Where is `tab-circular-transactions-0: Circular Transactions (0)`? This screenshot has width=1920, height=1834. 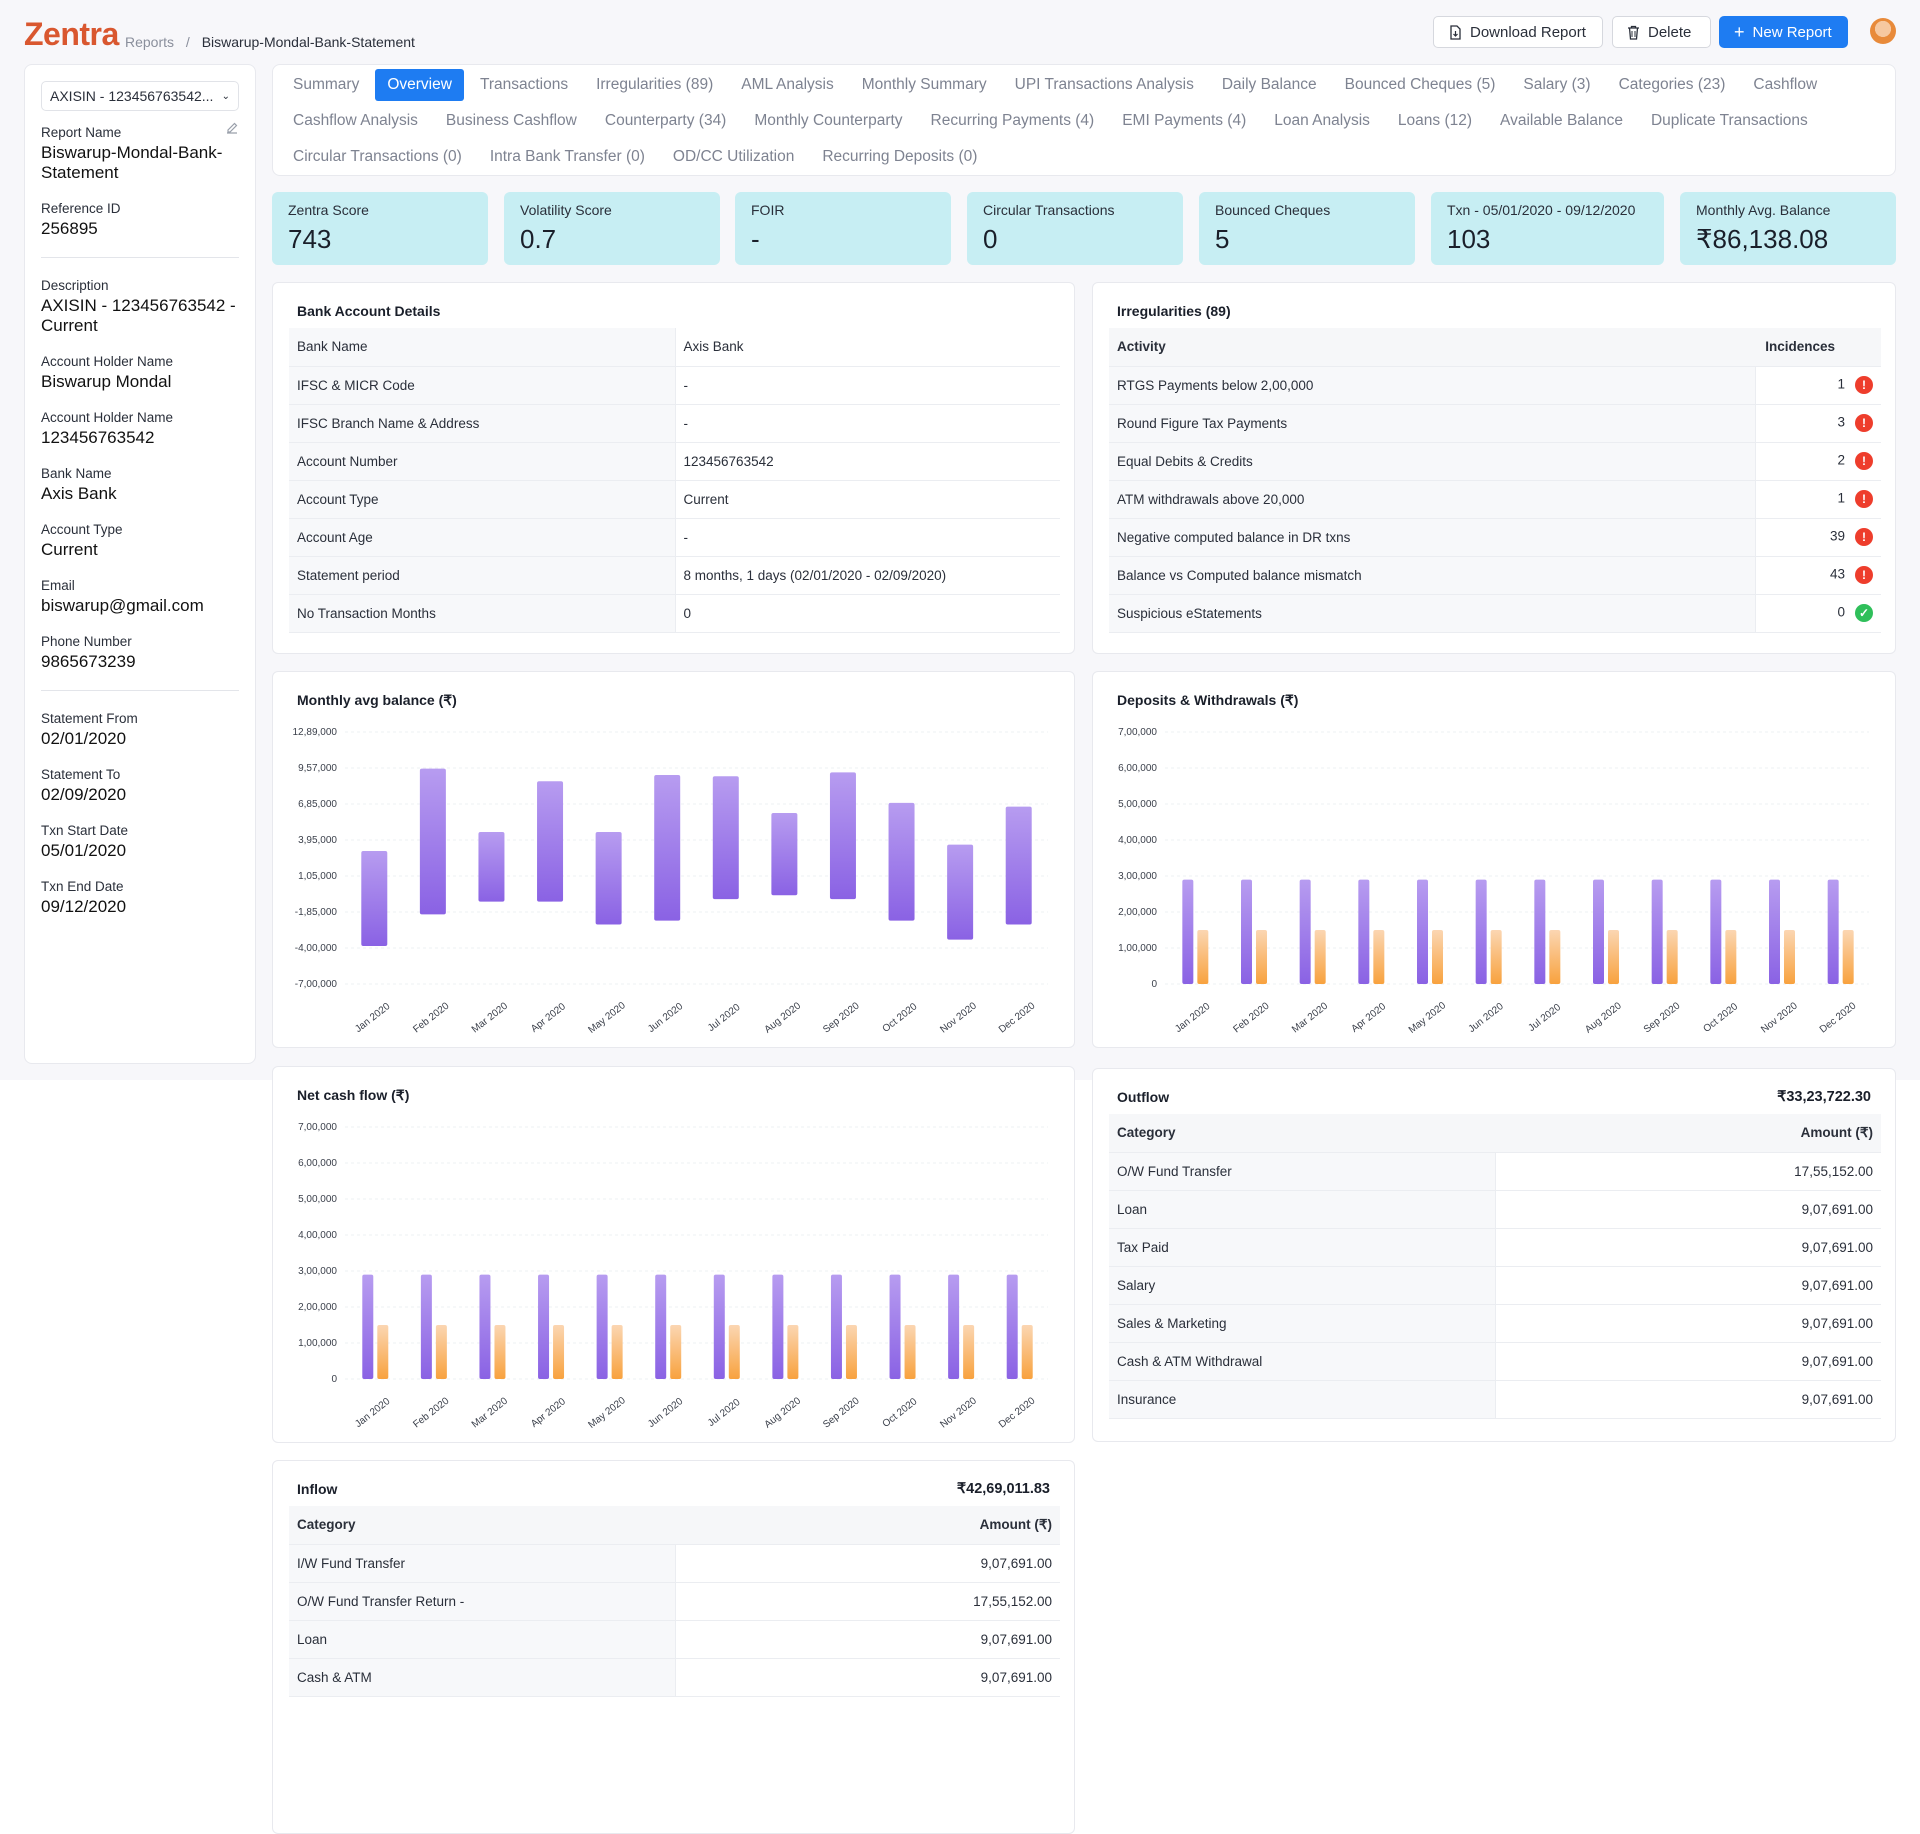 tab-circular-transactions-0: Circular Transactions (0) is located at coordinates (377, 156).